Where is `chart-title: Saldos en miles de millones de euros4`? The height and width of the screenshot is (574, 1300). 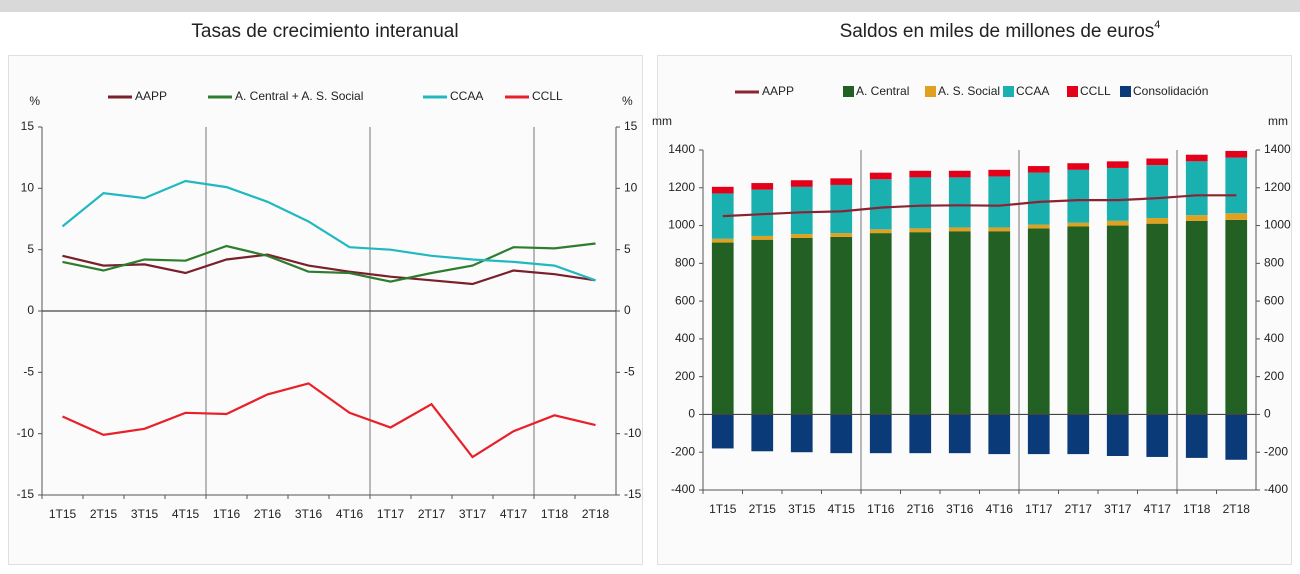 chart-title: Saldos en miles de millones de euros4 is located at coordinates (1000, 30).